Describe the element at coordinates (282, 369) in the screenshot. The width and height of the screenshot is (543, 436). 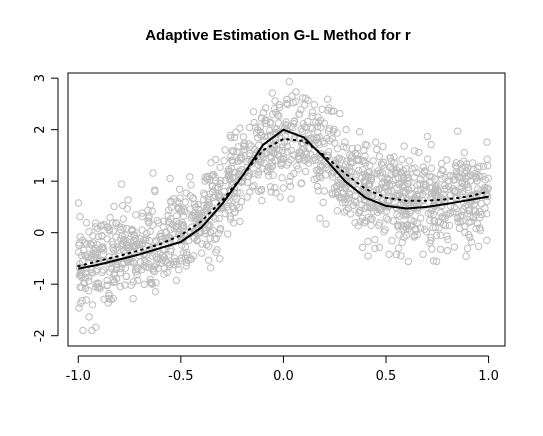
I see `x-axis: -1.0 -0.5 0.0 0.5 1.0` at that location.